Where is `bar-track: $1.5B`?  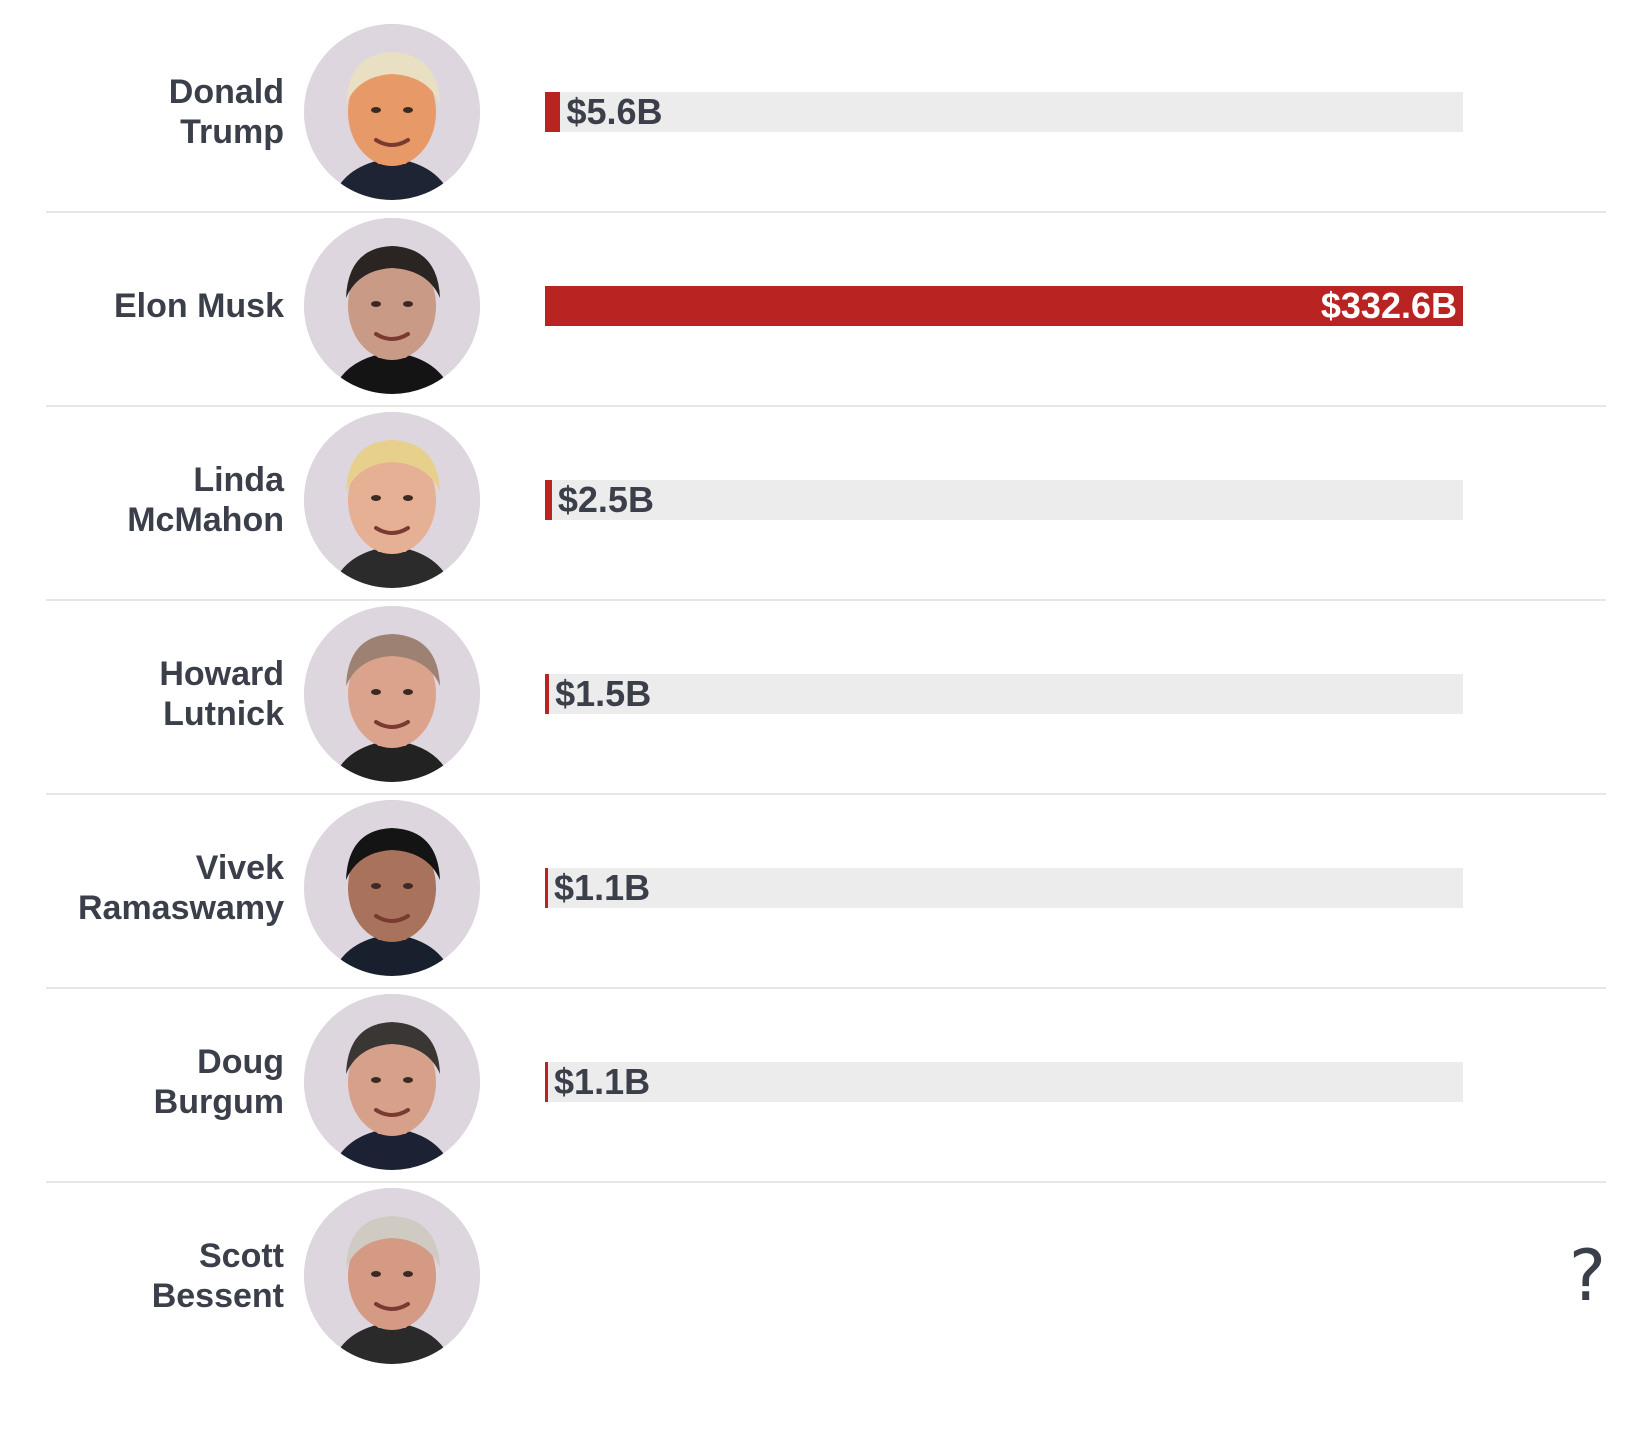
bar-track: $1.5B is located at coordinates (1004, 693).